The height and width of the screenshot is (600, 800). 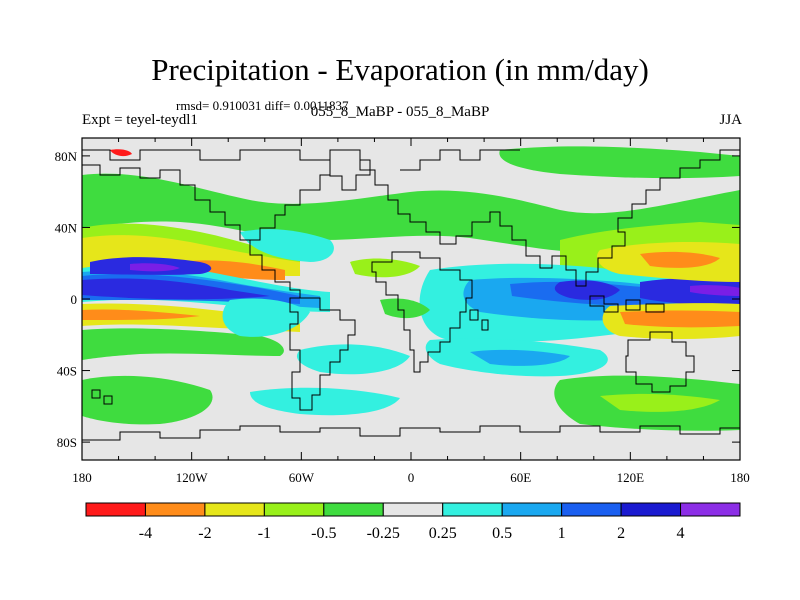 What do you see at coordinates (443, 533) in the screenshot?
I see `colorbar-label: 0.25` at bounding box center [443, 533].